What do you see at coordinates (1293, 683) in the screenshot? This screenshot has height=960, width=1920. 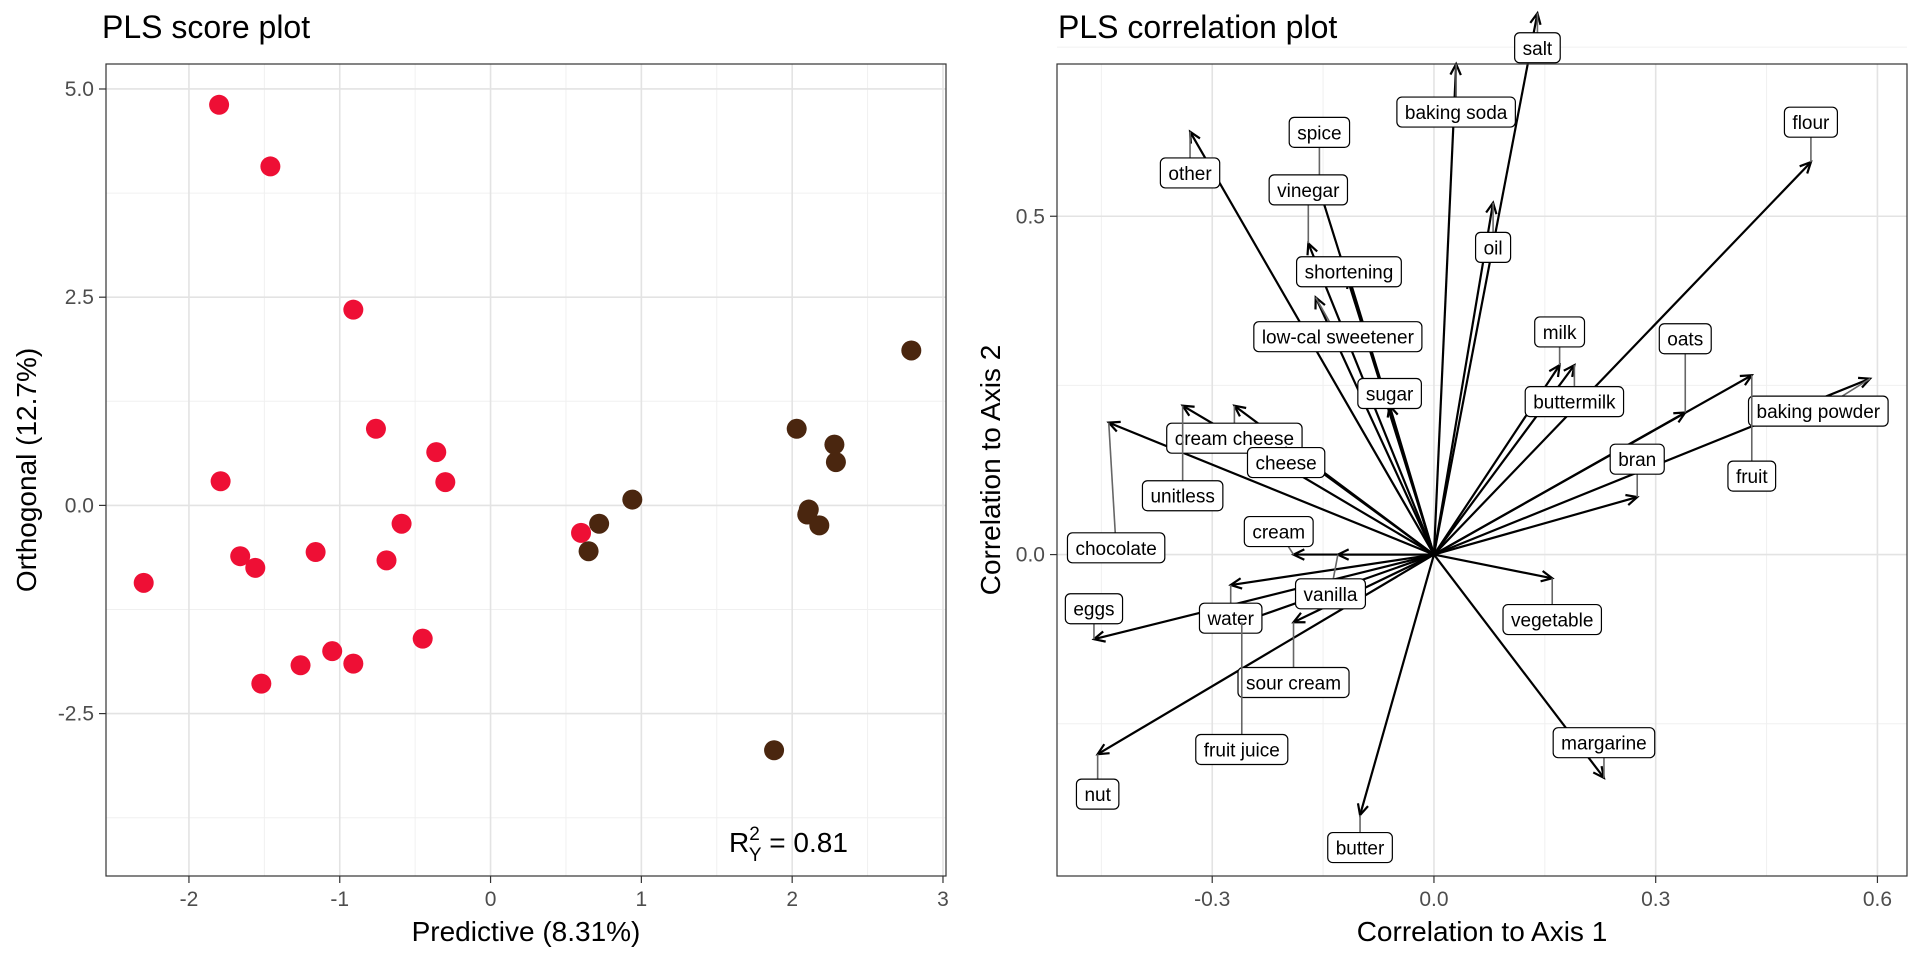 I see `variable-name: sour cream` at bounding box center [1293, 683].